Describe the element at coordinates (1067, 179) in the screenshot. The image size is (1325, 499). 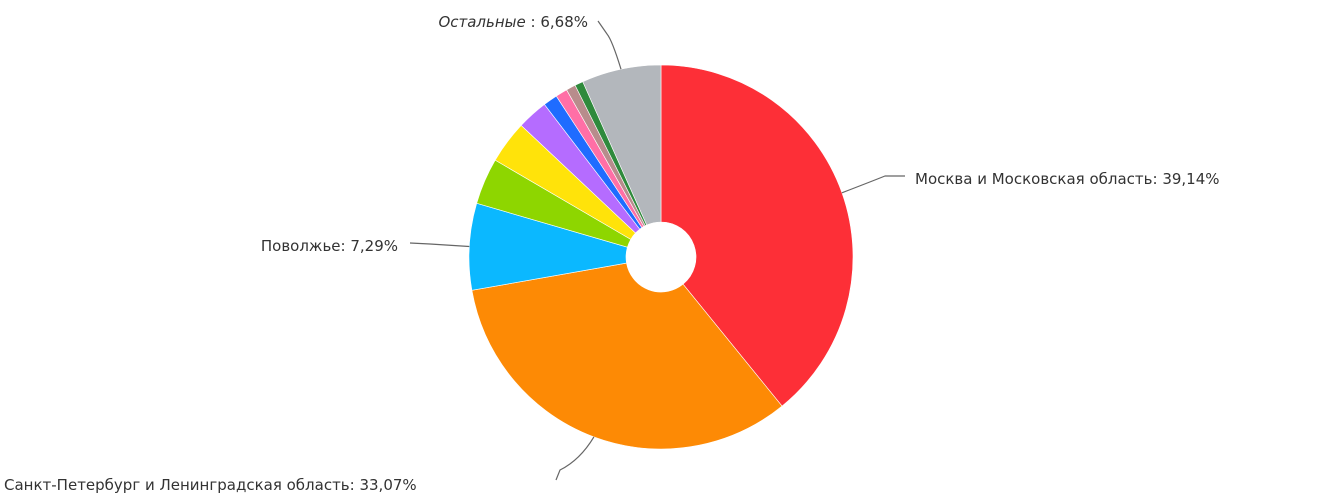
I see `slice-label-1: Москва и Московская область: 39,14%` at that location.